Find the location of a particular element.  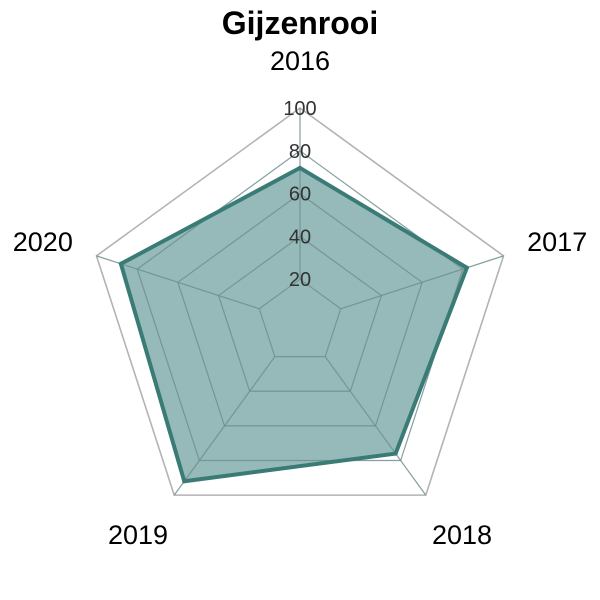

data-point-2017 is located at coordinates (466, 267).